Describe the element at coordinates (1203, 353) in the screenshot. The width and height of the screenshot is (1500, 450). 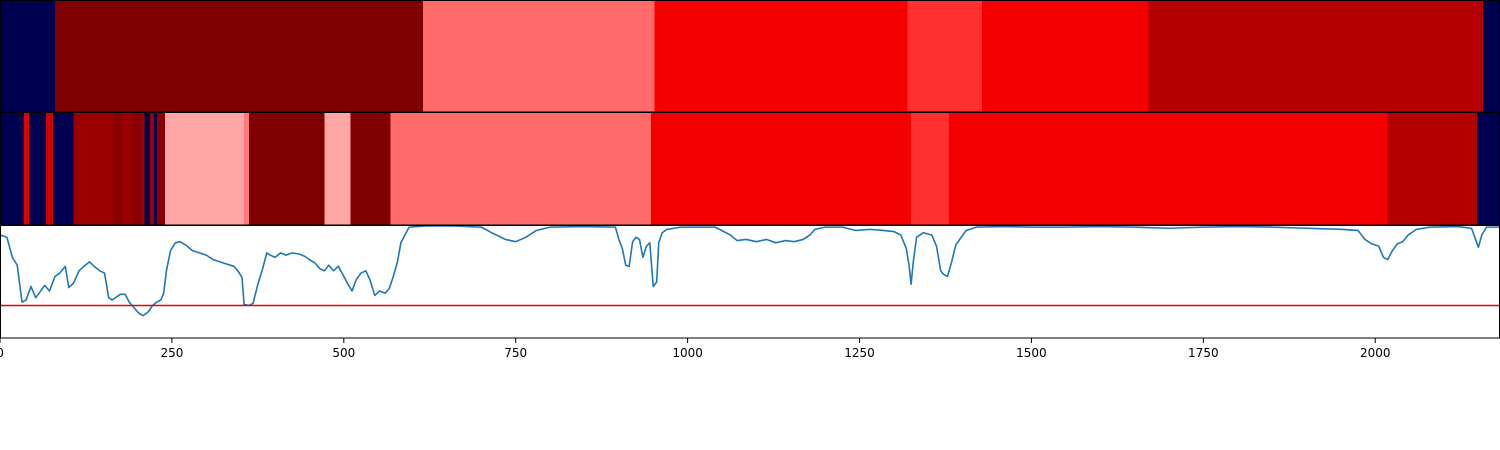
I see `x-tick-label-1750: 1750` at that location.